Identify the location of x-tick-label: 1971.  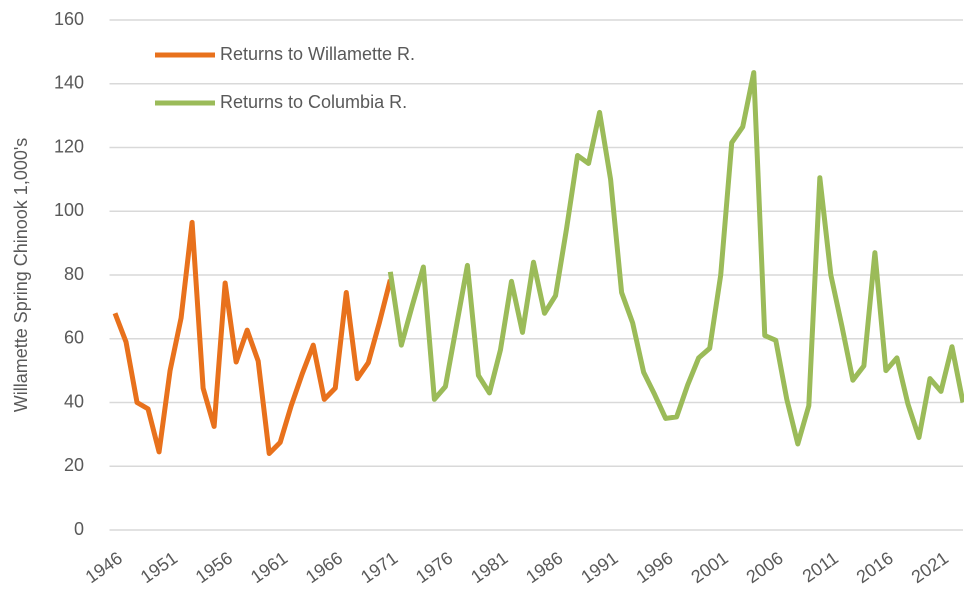
(379, 567).